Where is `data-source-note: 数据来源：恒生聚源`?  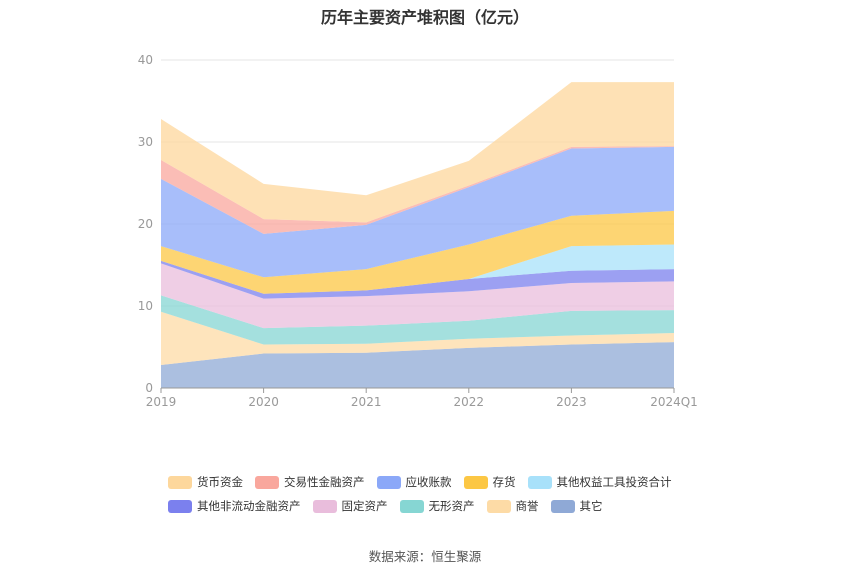 data-source-note: 数据来源：恒生聚源 is located at coordinates (425, 556).